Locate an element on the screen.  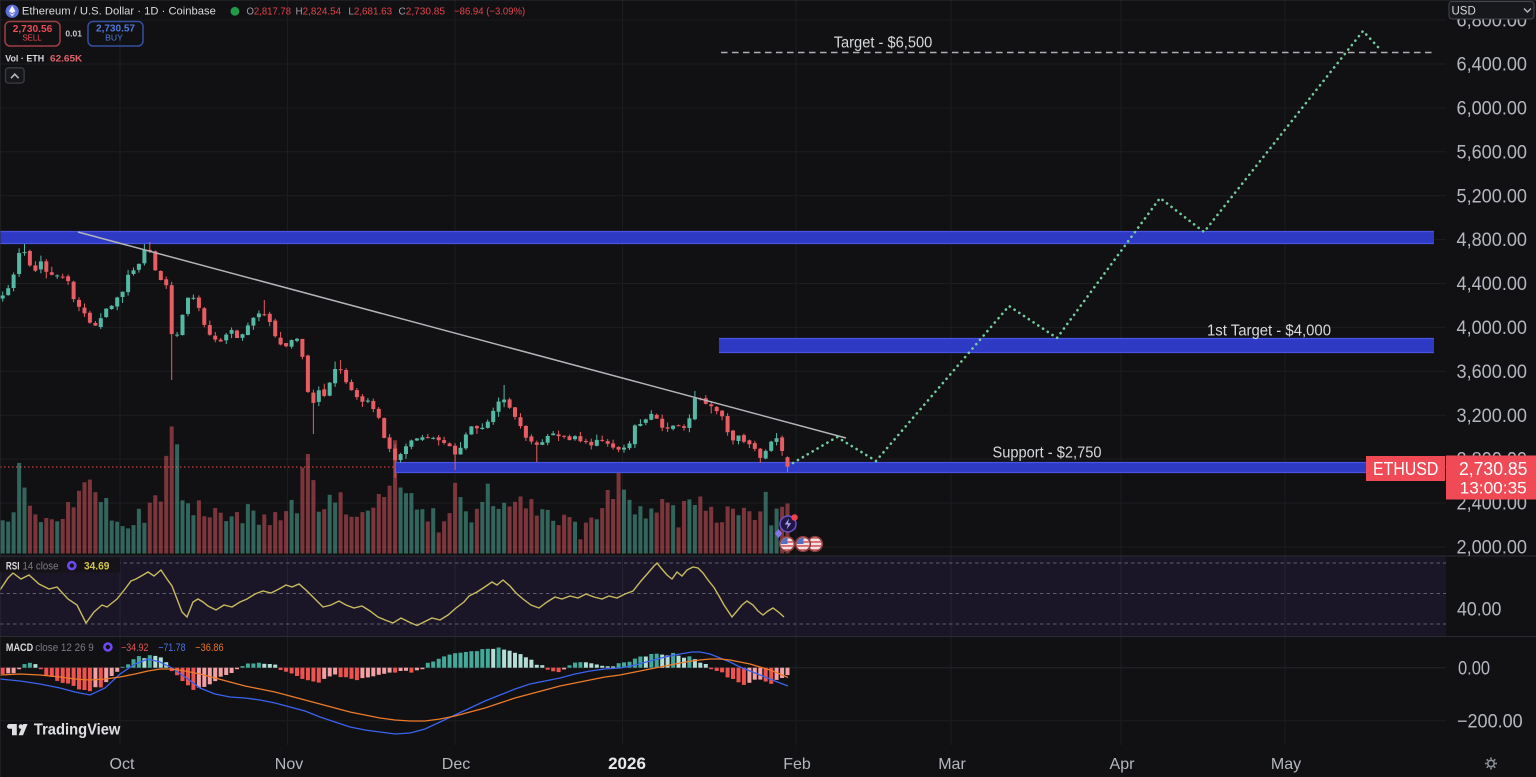
svg-text: Mar is located at coordinates (952, 764).